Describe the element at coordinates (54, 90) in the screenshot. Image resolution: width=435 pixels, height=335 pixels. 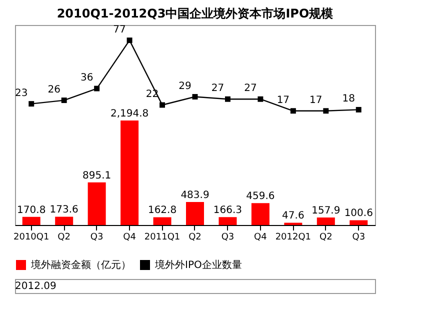
I see `data-label: 26` at that location.